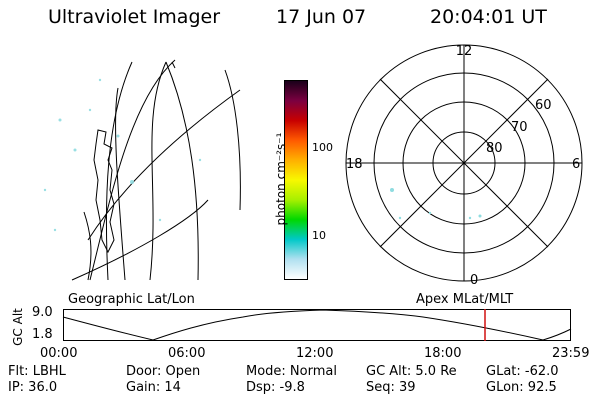  What do you see at coordinates (153, 387) in the screenshot?
I see `footer-gain: Gain: 14` at bounding box center [153, 387].